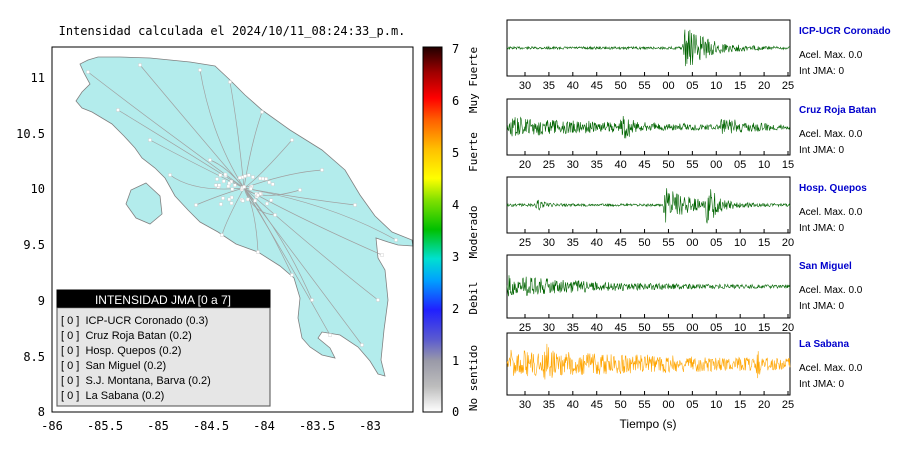 This screenshot has width=910, height=460. Describe the element at coordinates (455, 101) in the screenshot. I see `colorbar-tick: 6` at that location.